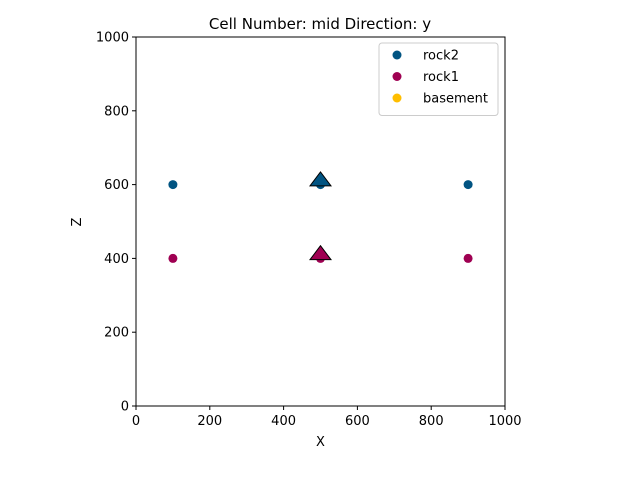 The height and width of the screenshot is (480, 640). I want to click on y-tick-label-1000: 1000, so click(112, 38).